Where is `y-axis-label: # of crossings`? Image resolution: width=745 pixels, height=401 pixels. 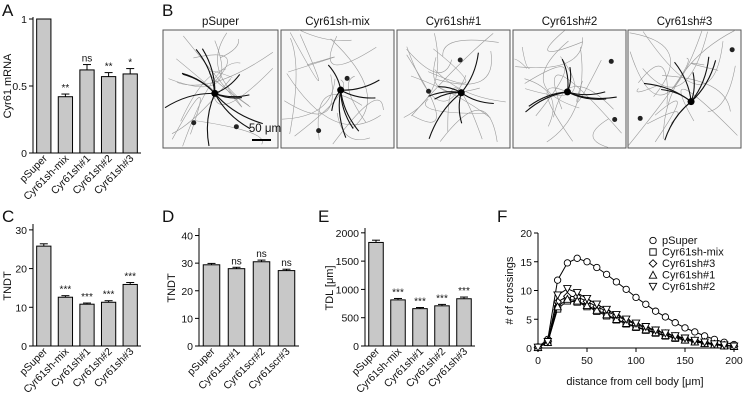 y-axis-label: # of crossings is located at coordinates (510, 290).